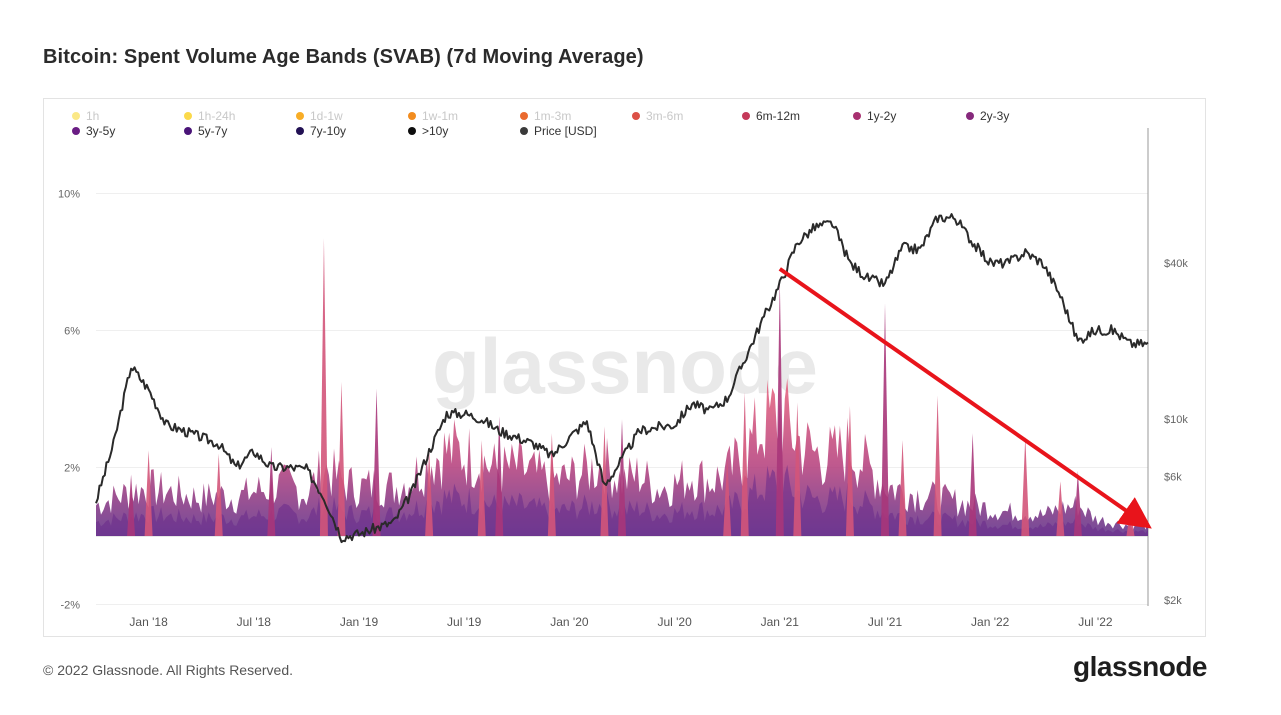 The width and height of the screenshot is (1281, 715). What do you see at coordinates (69, 195) in the screenshot?
I see `y-left-tick-label: 10%` at bounding box center [69, 195].